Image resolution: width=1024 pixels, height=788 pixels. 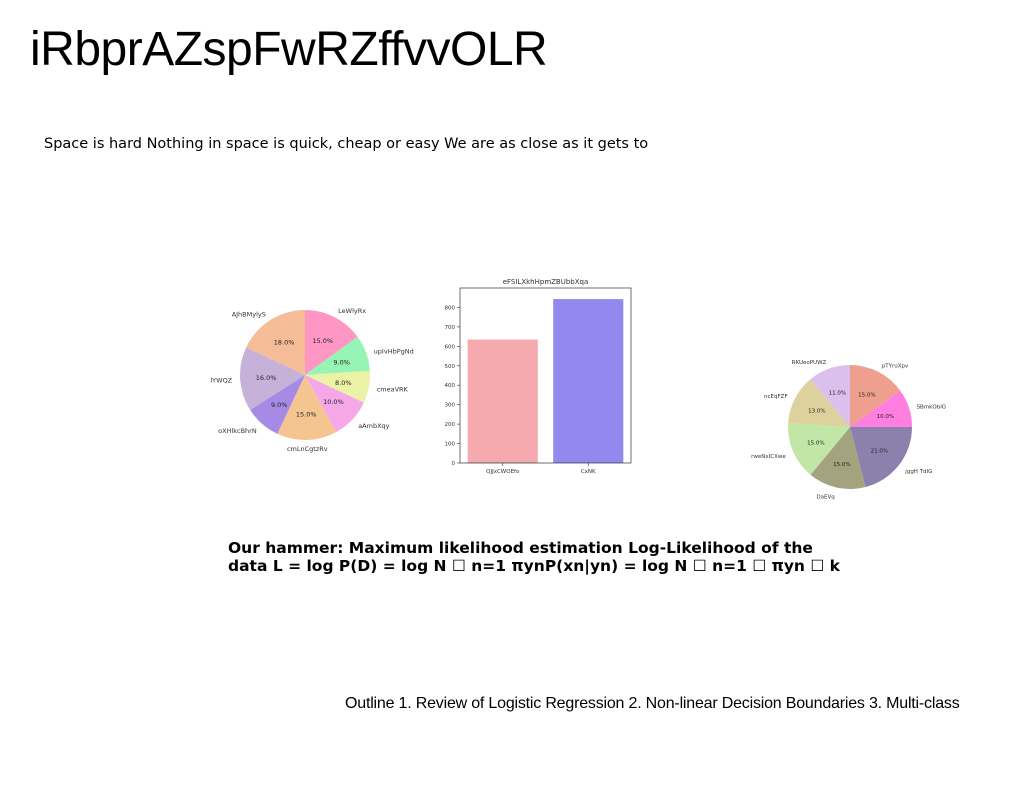 What do you see at coordinates (394, 351) in the screenshot?
I see `pie-label: upIvHbPgNd` at bounding box center [394, 351].